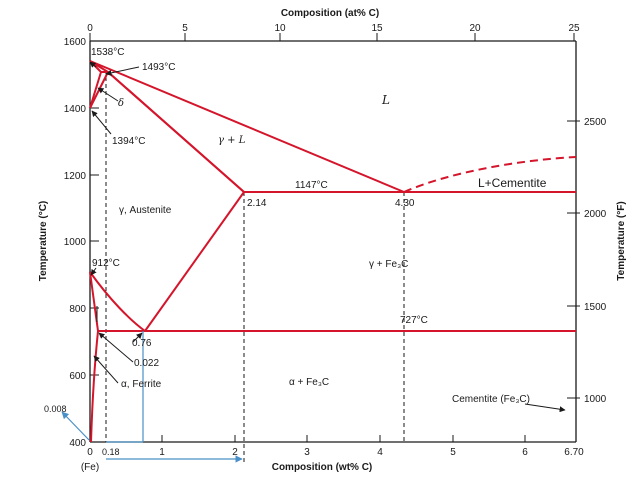 The width and height of the screenshot is (638, 484). I want to click on label-gamma-l: γ + L, so click(232, 140).